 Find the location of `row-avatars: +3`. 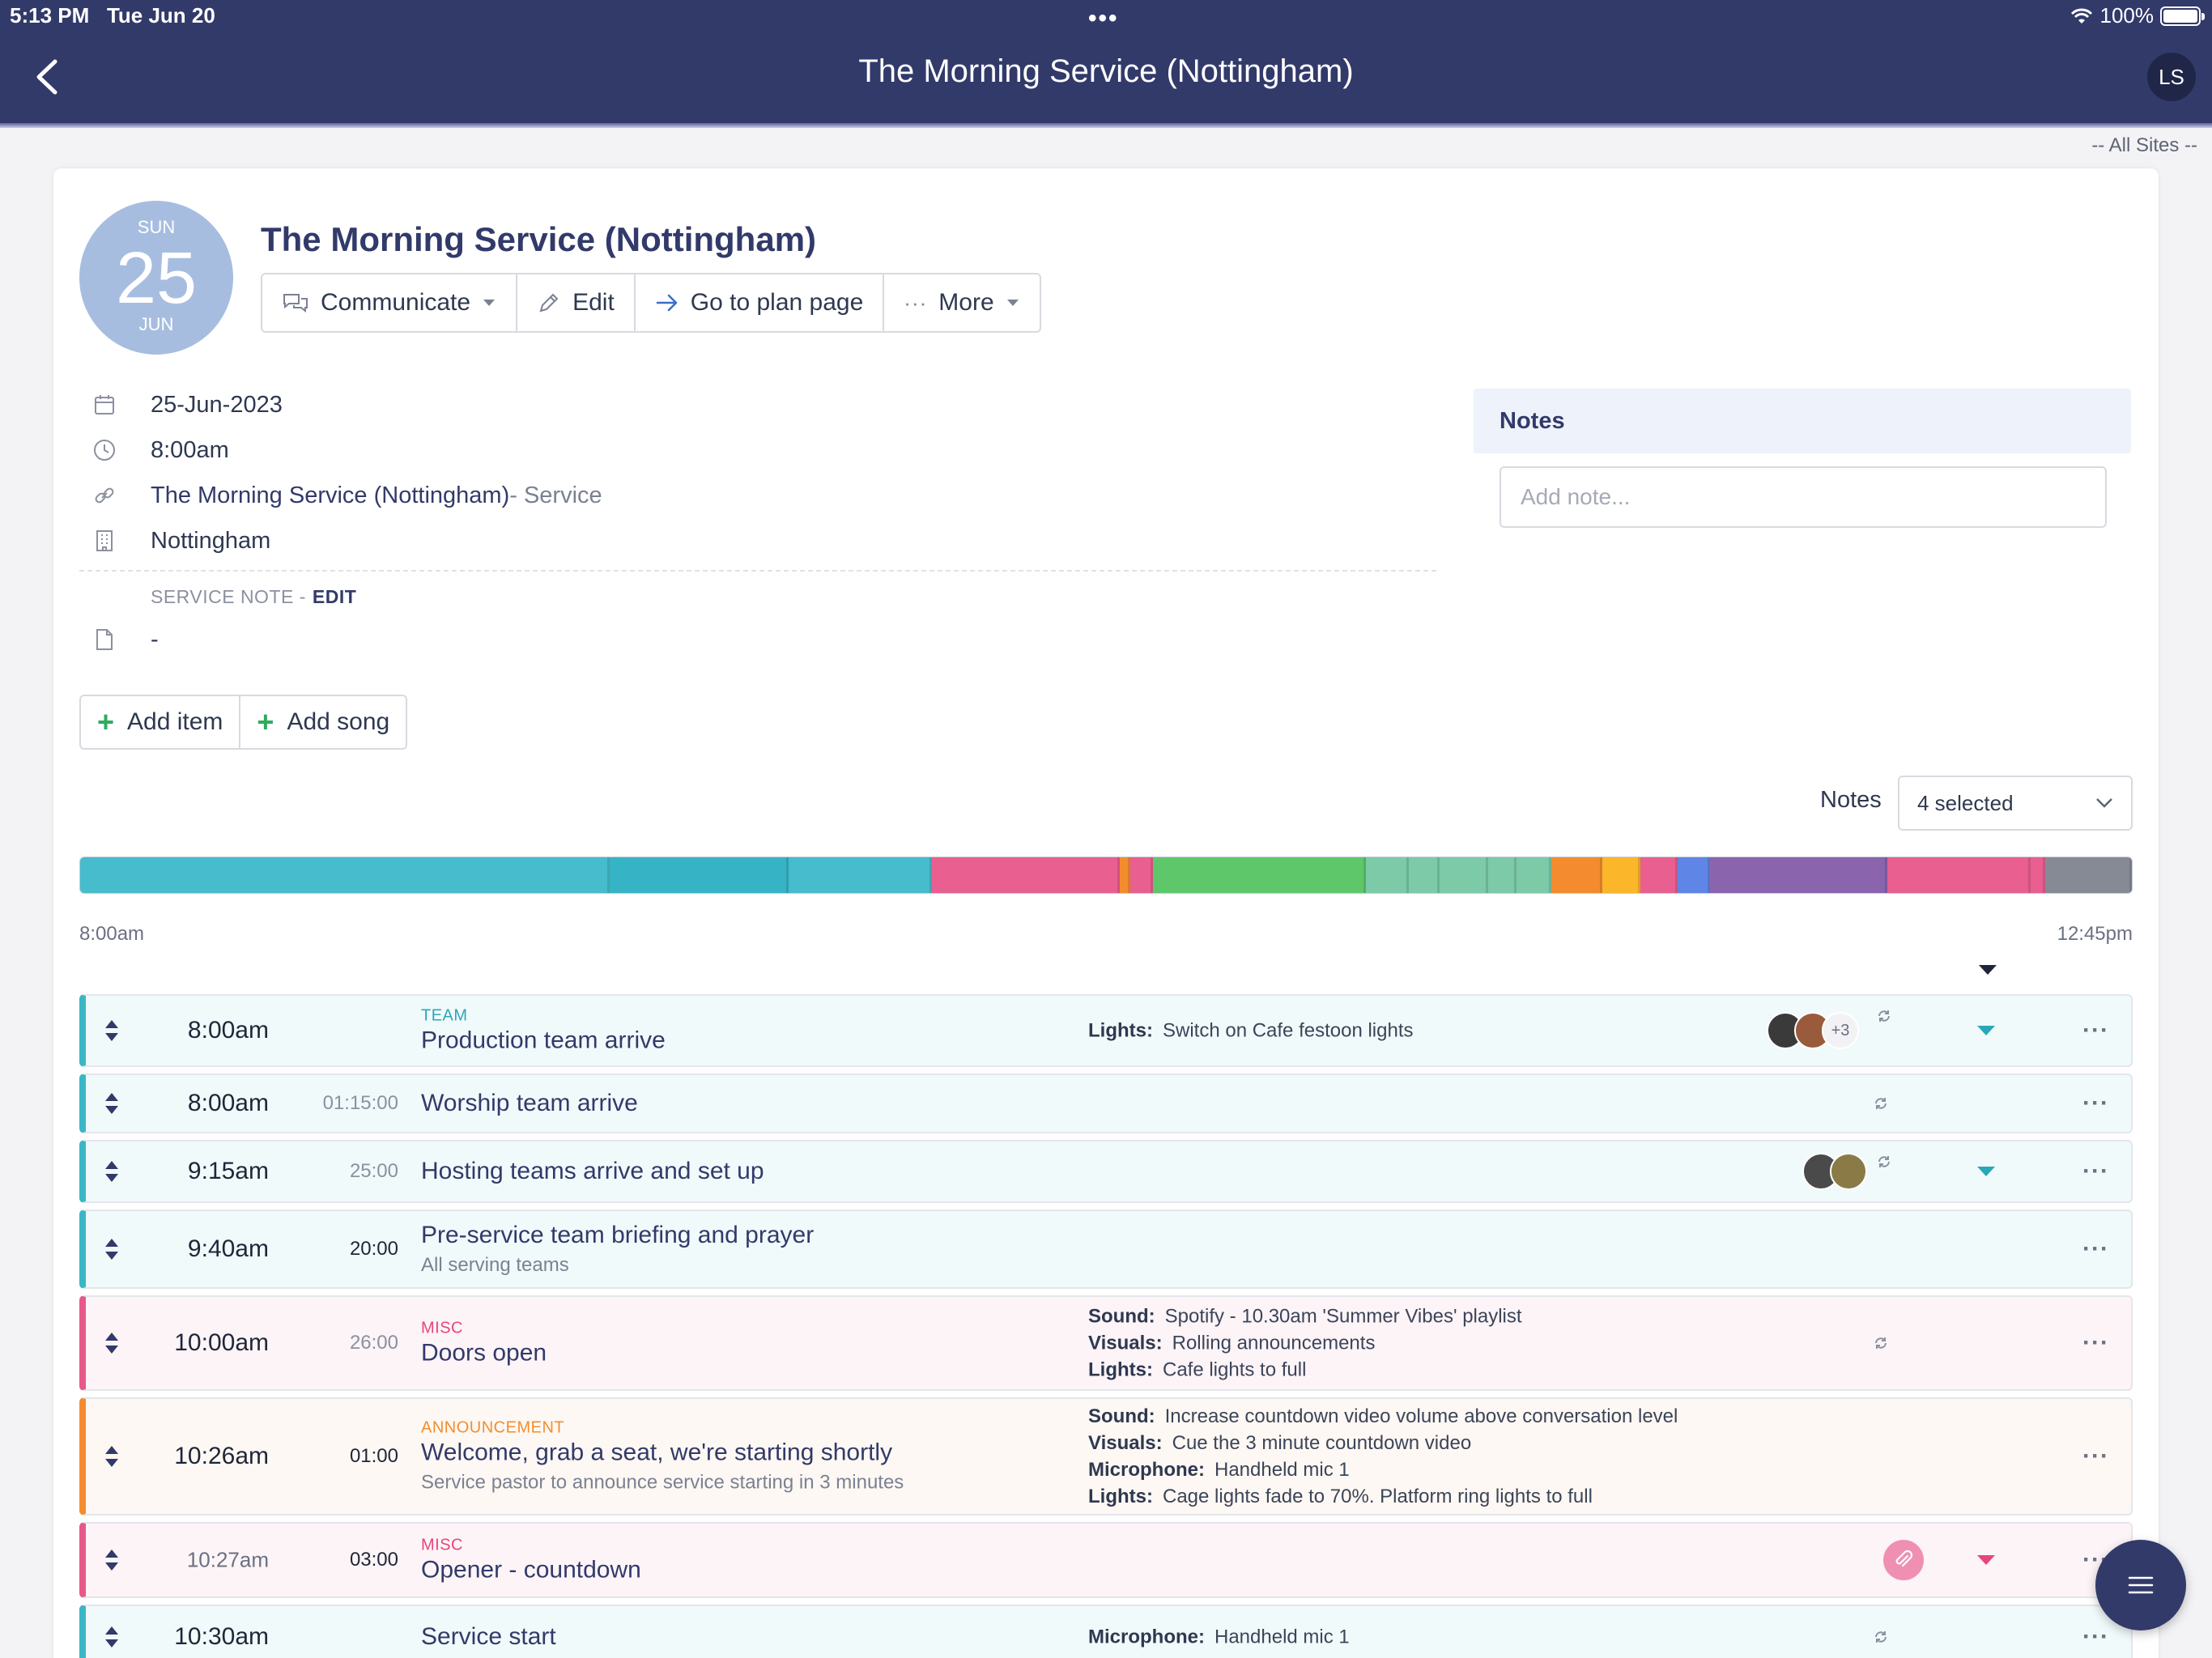

row-avatars: +3 is located at coordinates (1813, 1030).